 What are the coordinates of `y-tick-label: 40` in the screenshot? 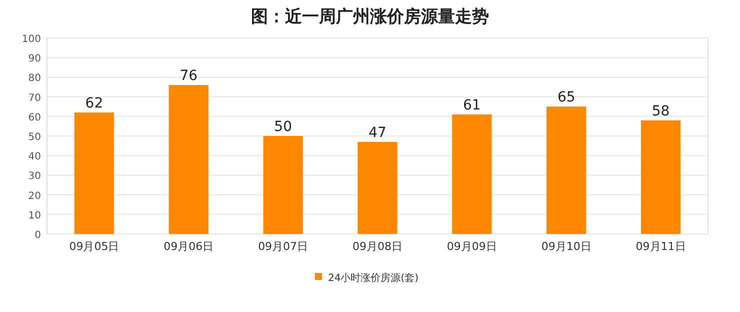 It's located at (34, 157).